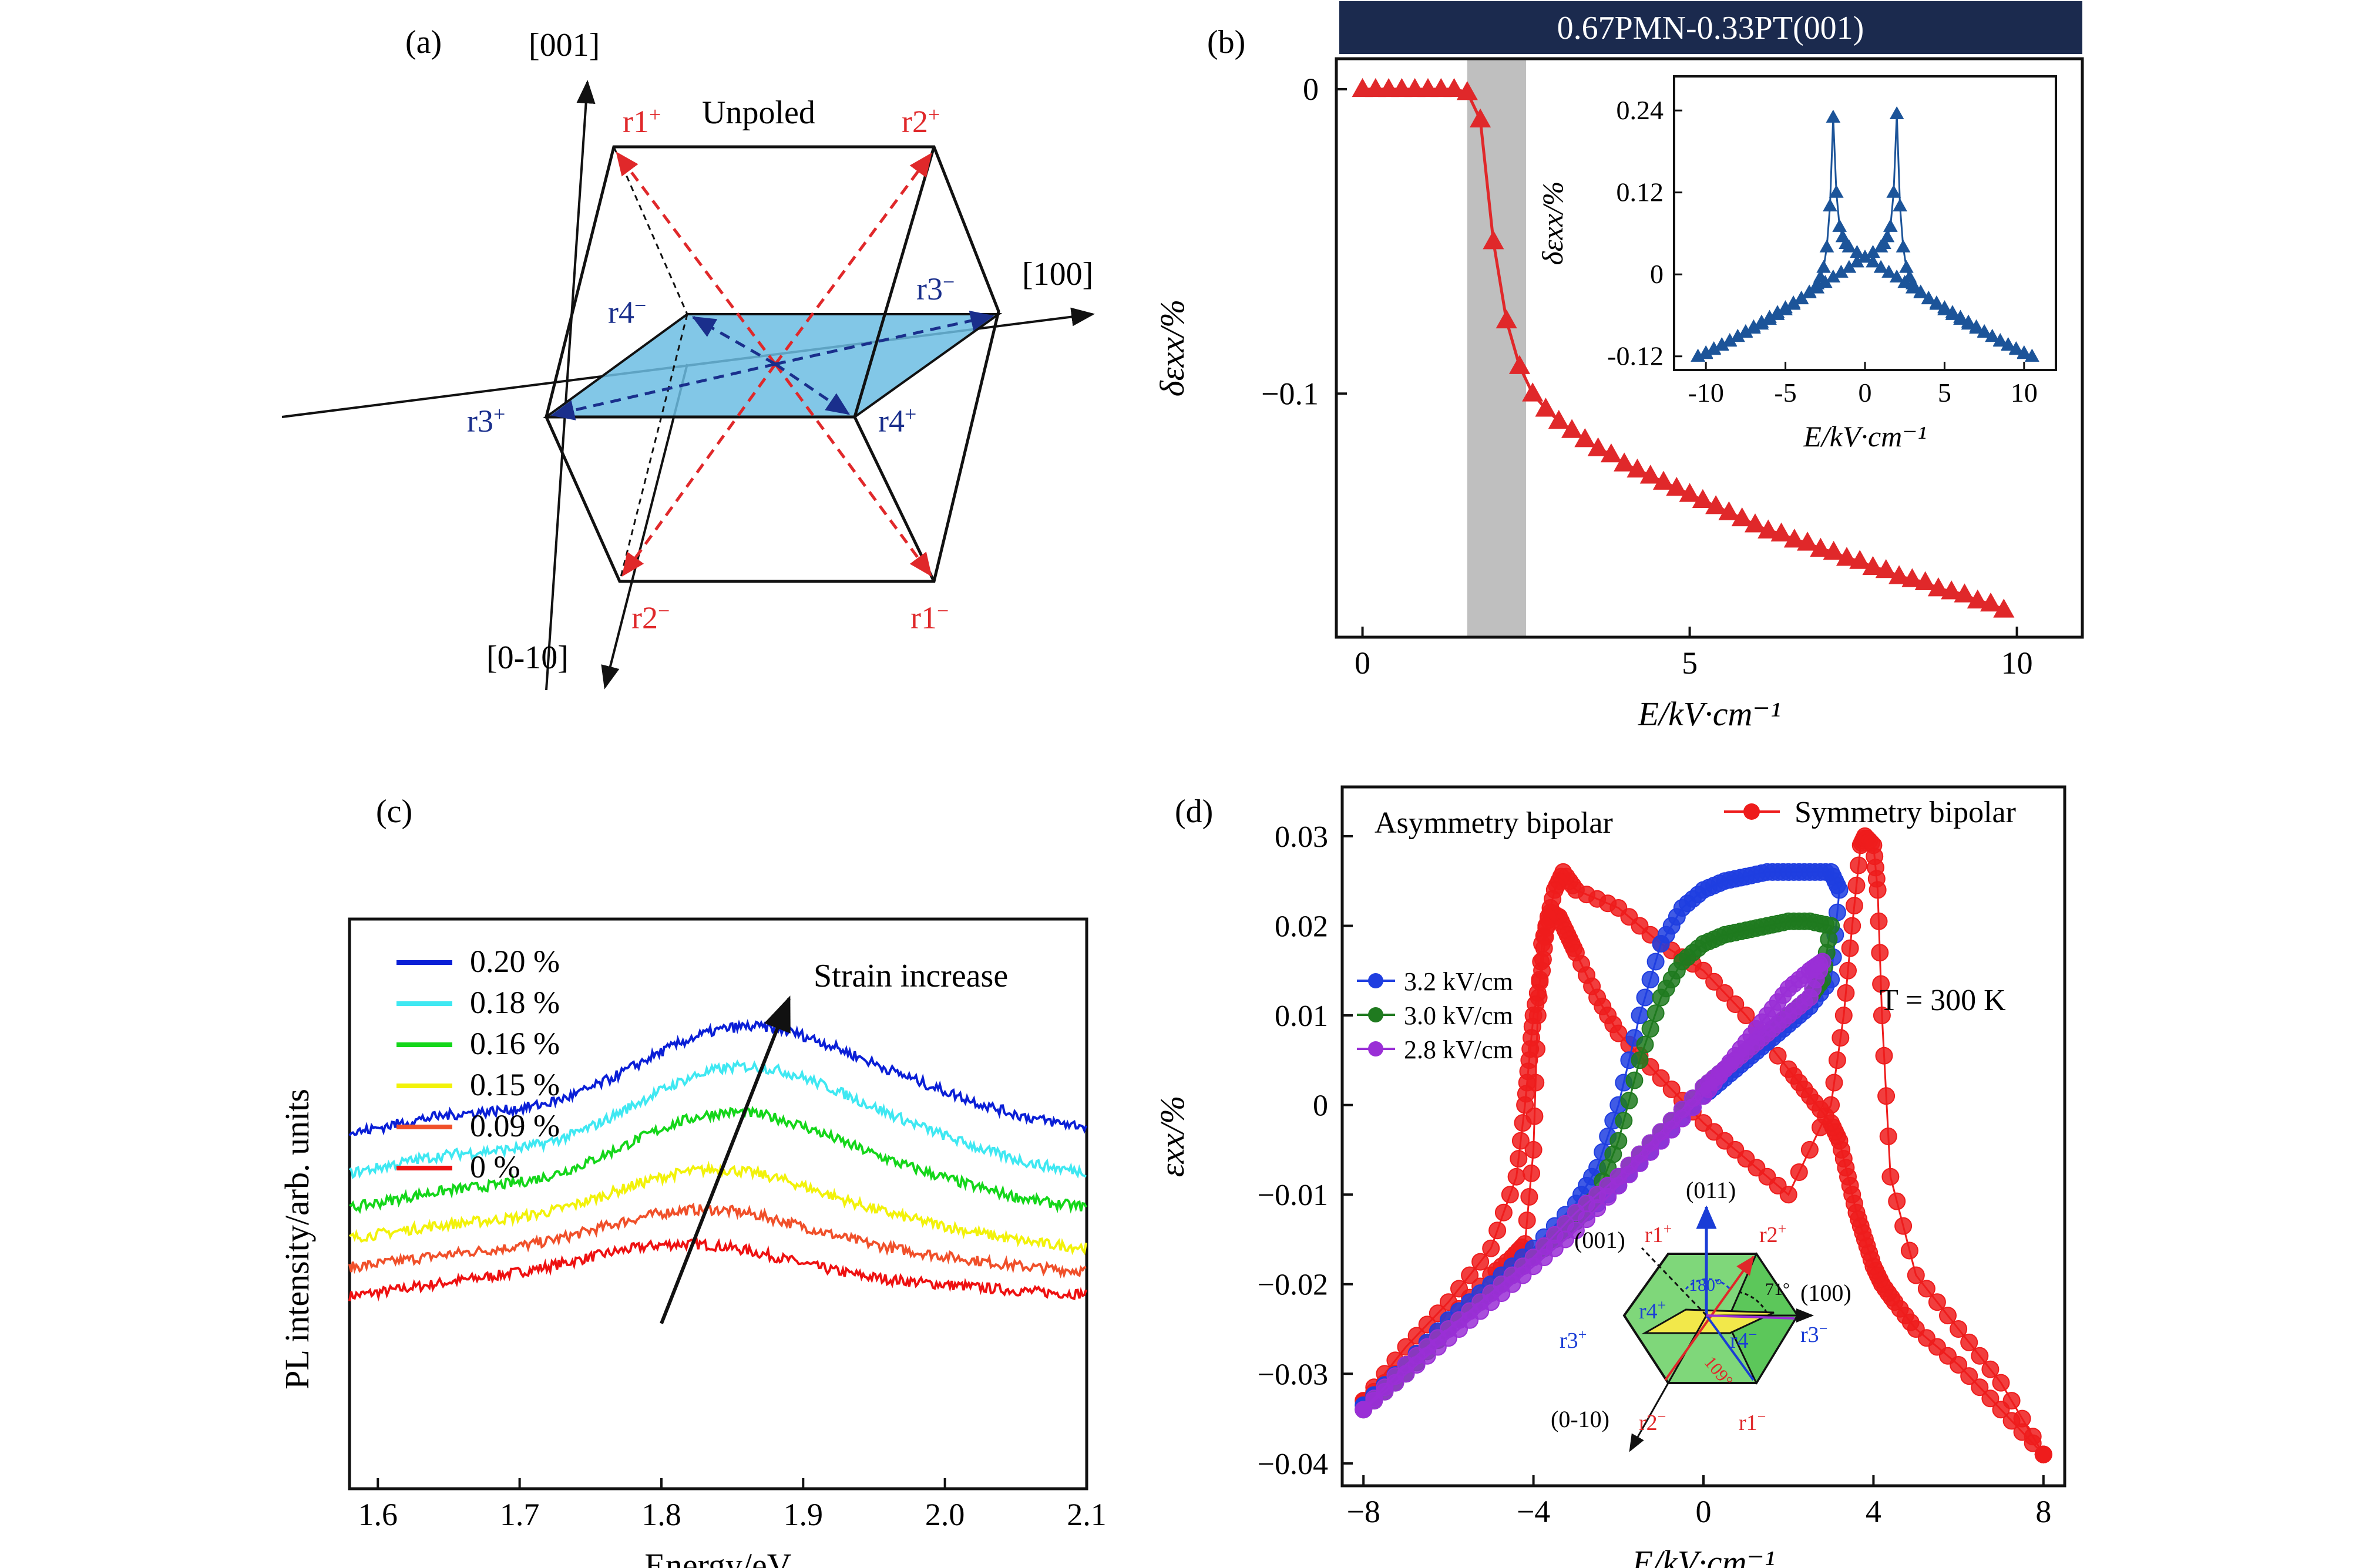  What do you see at coordinates (1057, 274) in the screenshot?
I see `axis-label-100: [100]` at bounding box center [1057, 274].